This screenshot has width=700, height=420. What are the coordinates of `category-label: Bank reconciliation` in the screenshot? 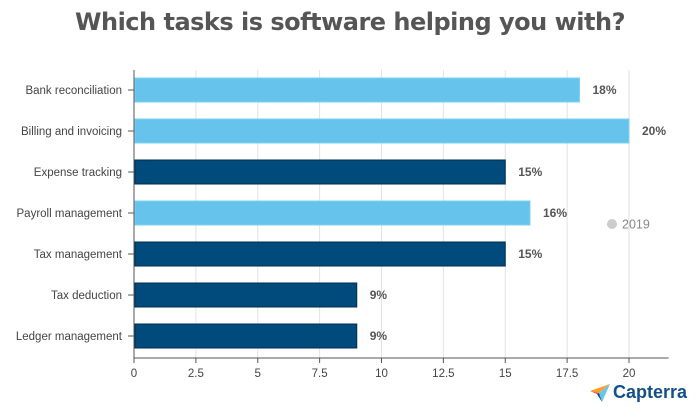 It's located at (73, 91).